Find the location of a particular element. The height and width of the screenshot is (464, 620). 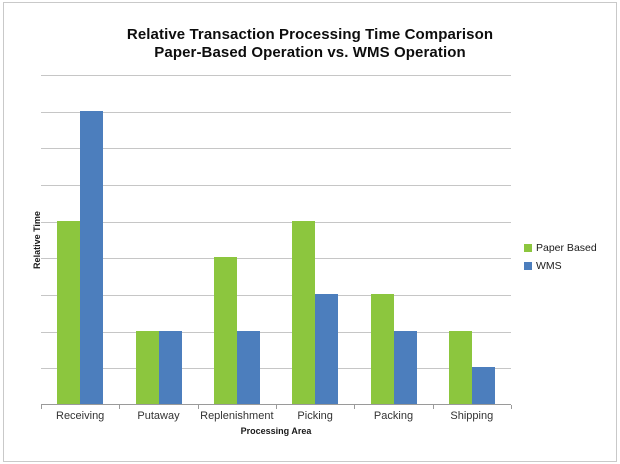

legend-swatch-wms is located at coordinates (528, 266).